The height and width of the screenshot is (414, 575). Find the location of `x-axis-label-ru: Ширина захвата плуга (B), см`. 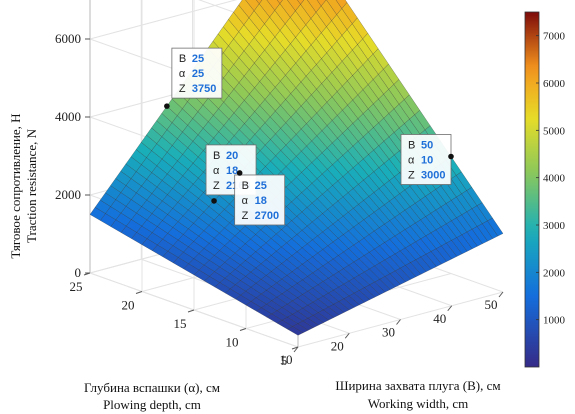

x-axis-label-ru: Ширина захвата плуга (B), см is located at coordinates (417, 385).